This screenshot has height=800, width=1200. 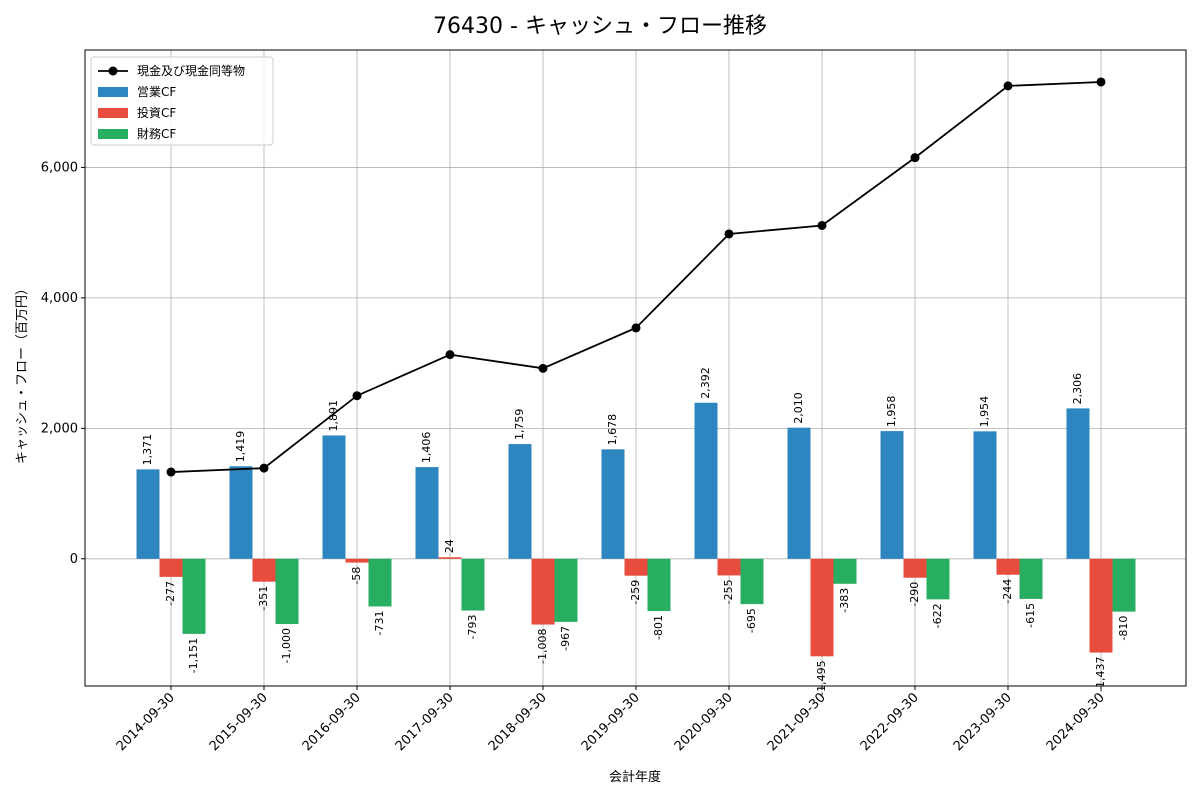 I want to click on y-tick-label: 6,000, so click(x=59, y=167).